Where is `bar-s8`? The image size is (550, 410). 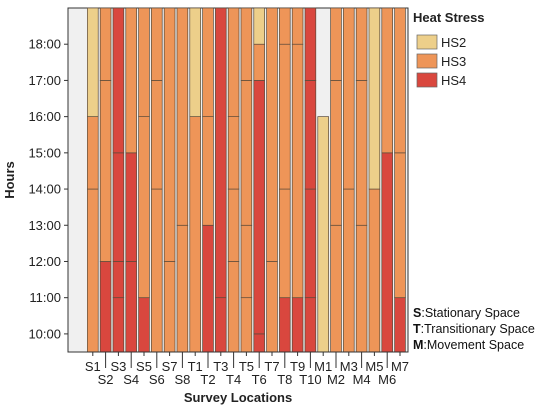
bar-s8 is located at coordinates (182, 180).